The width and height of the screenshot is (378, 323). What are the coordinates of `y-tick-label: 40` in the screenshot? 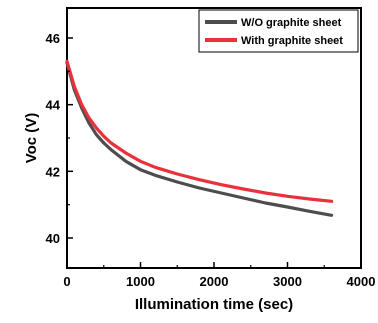 It's located at (53, 238).